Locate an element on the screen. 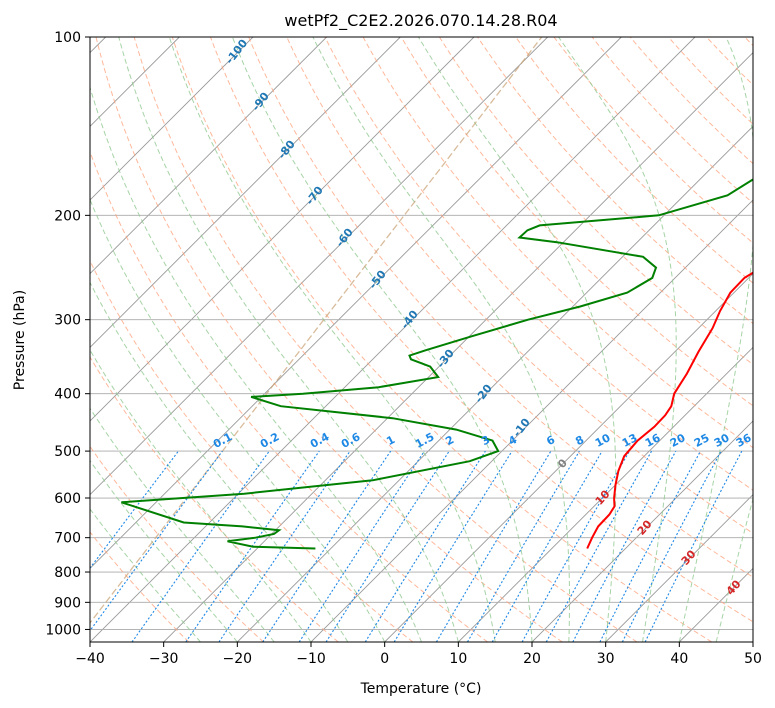 The image size is (775, 708). mixing-ratio-label: 20 is located at coordinates (678, 440).